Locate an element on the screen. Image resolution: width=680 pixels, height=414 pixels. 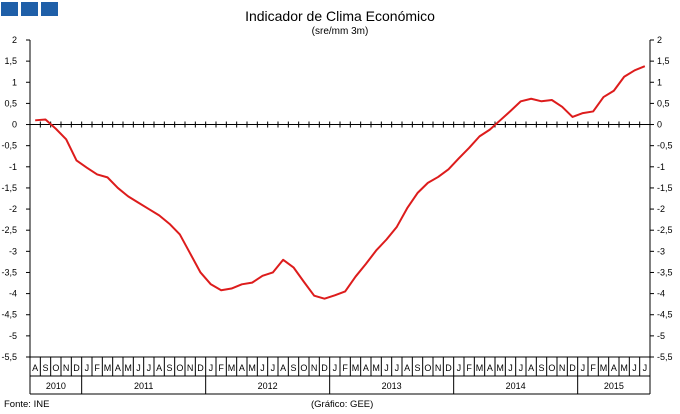
y-tick-label-left: -2,5 is located at coordinates (9, 230).